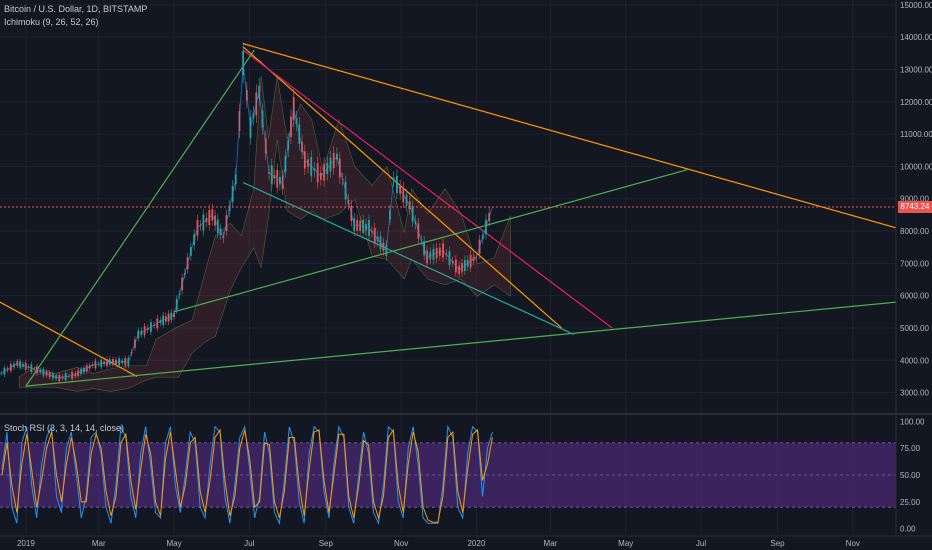 Image resolution: width=932 pixels, height=550 pixels. What do you see at coordinates (914, 296) in the screenshot?
I see `price-axis-label: 6000.00` at bounding box center [914, 296].